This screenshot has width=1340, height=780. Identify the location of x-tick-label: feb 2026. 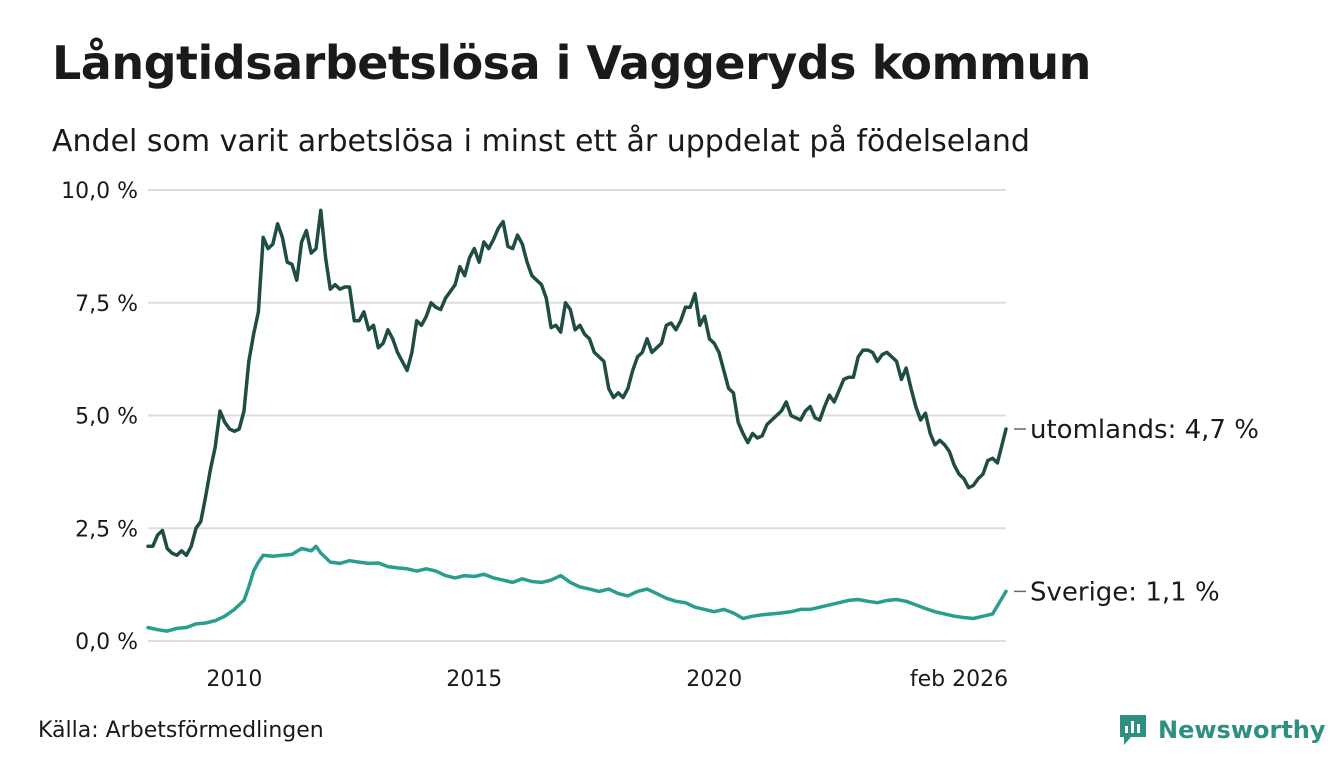
(959, 679).